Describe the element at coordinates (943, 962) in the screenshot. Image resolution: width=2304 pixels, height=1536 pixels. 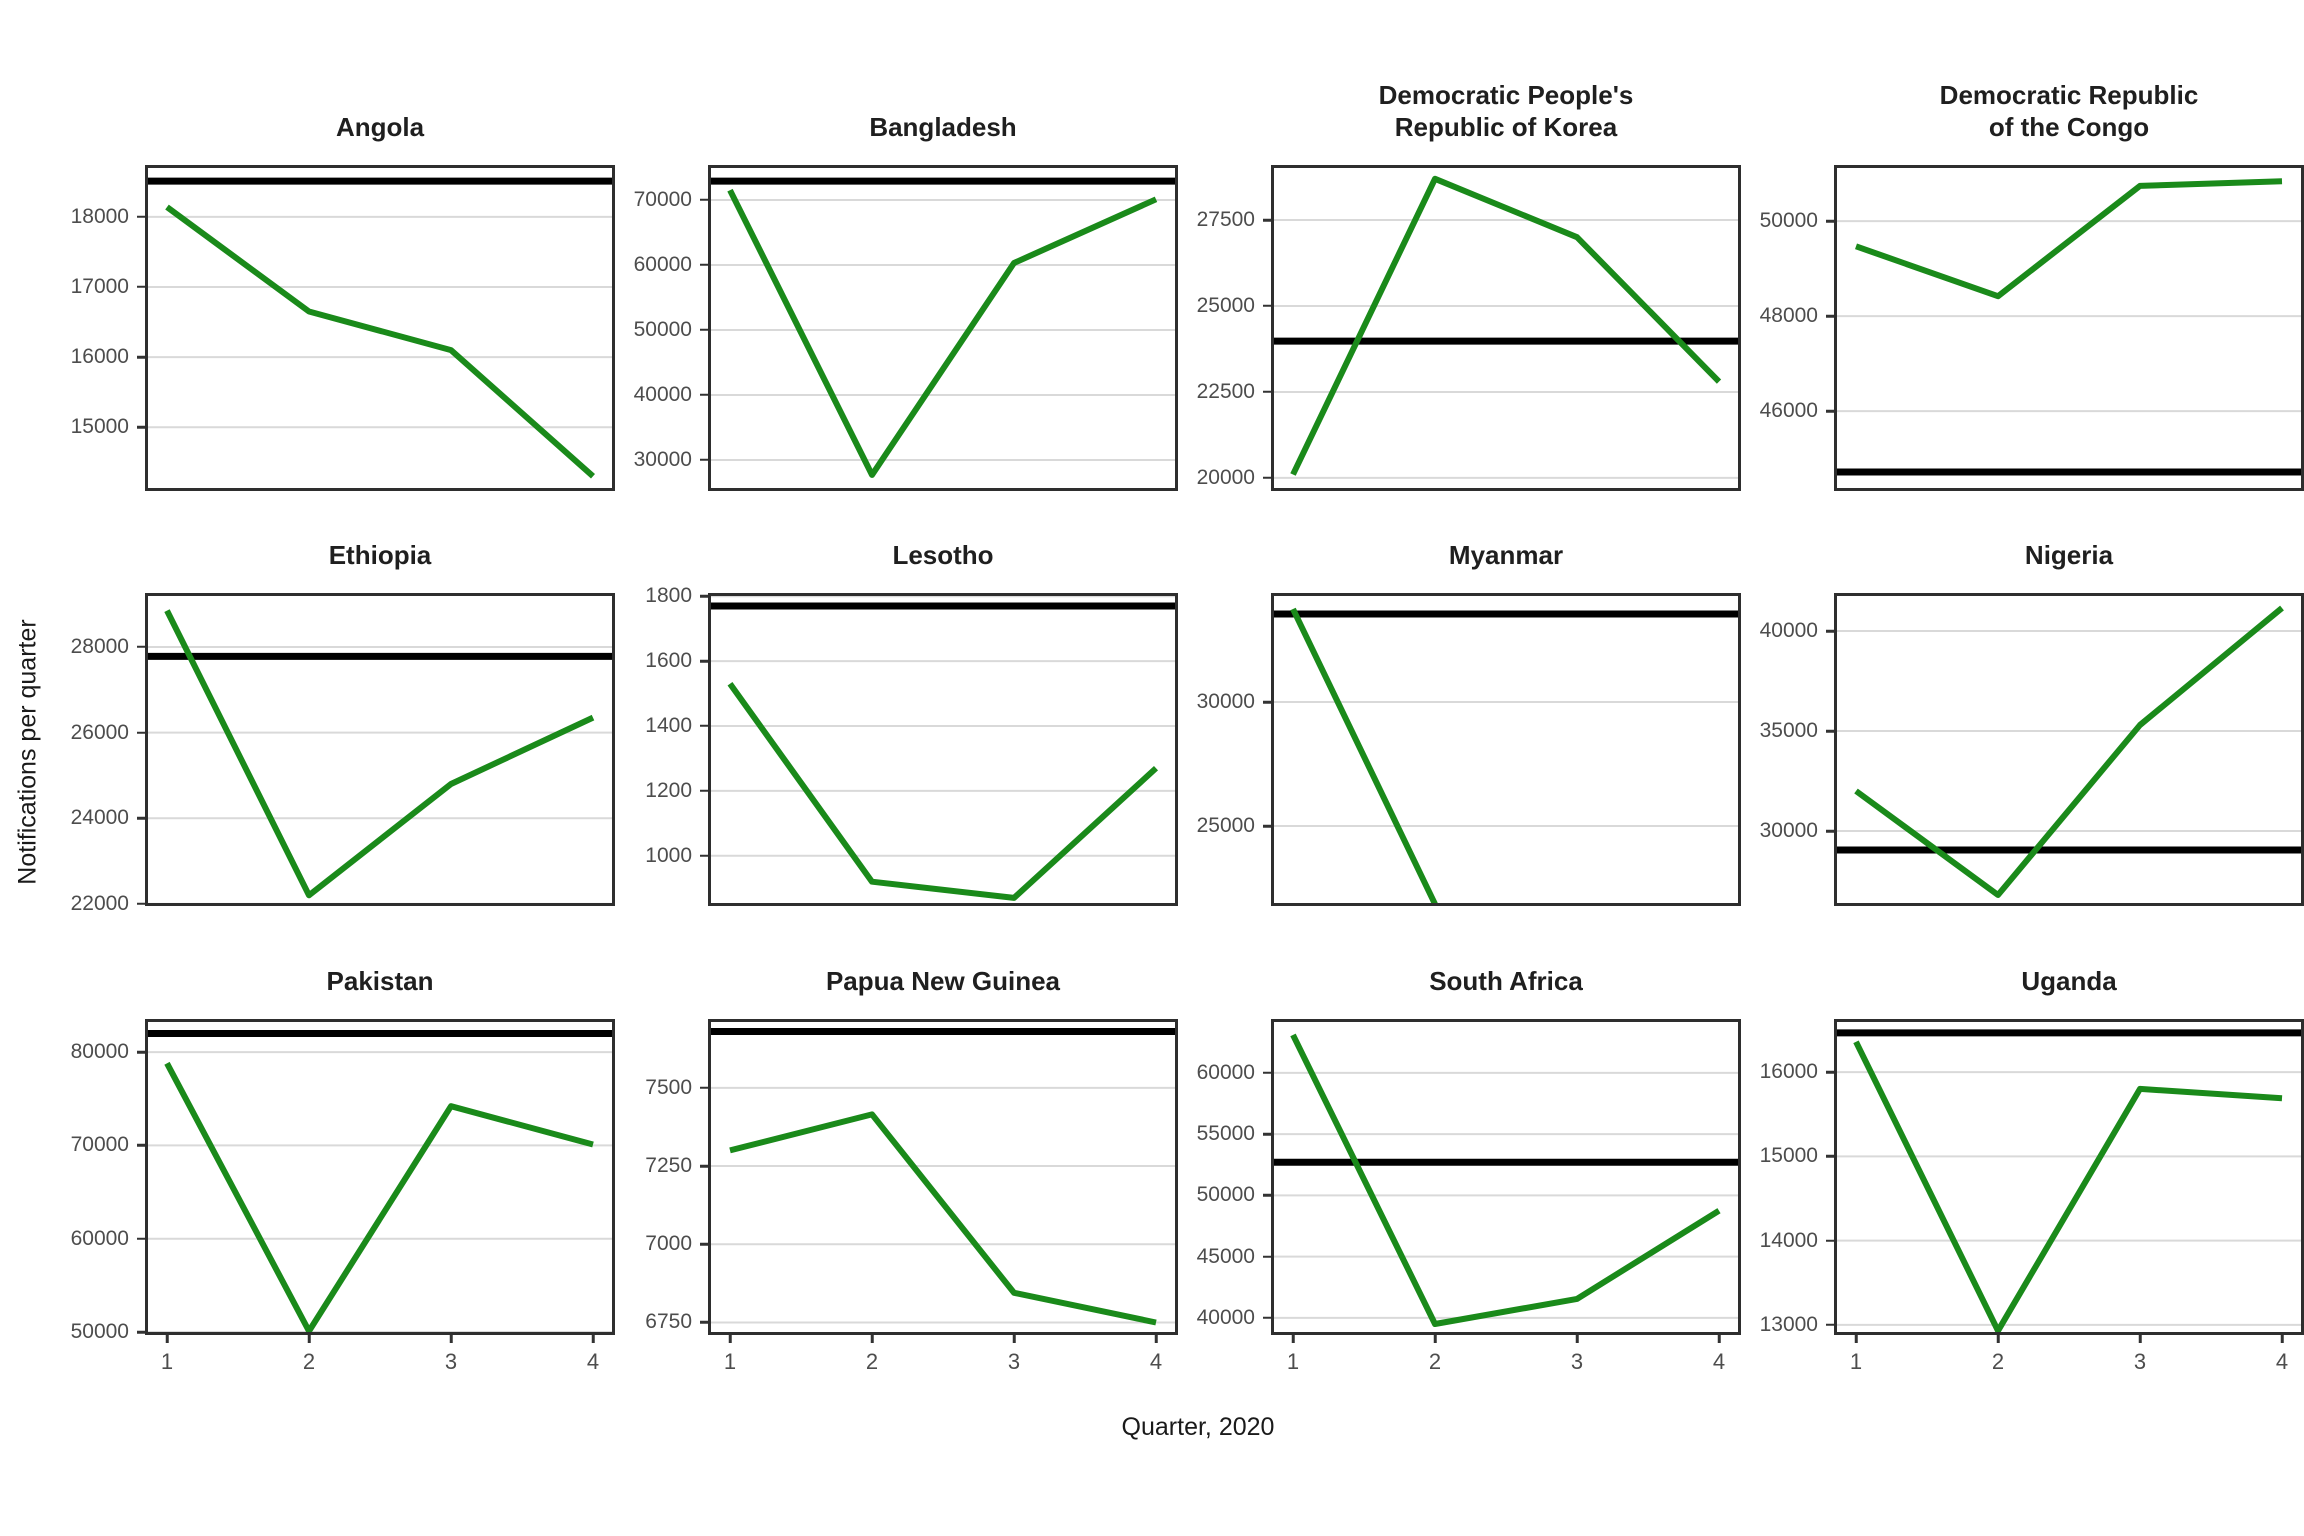
I see `chart-title: Papua New Guinea` at that location.